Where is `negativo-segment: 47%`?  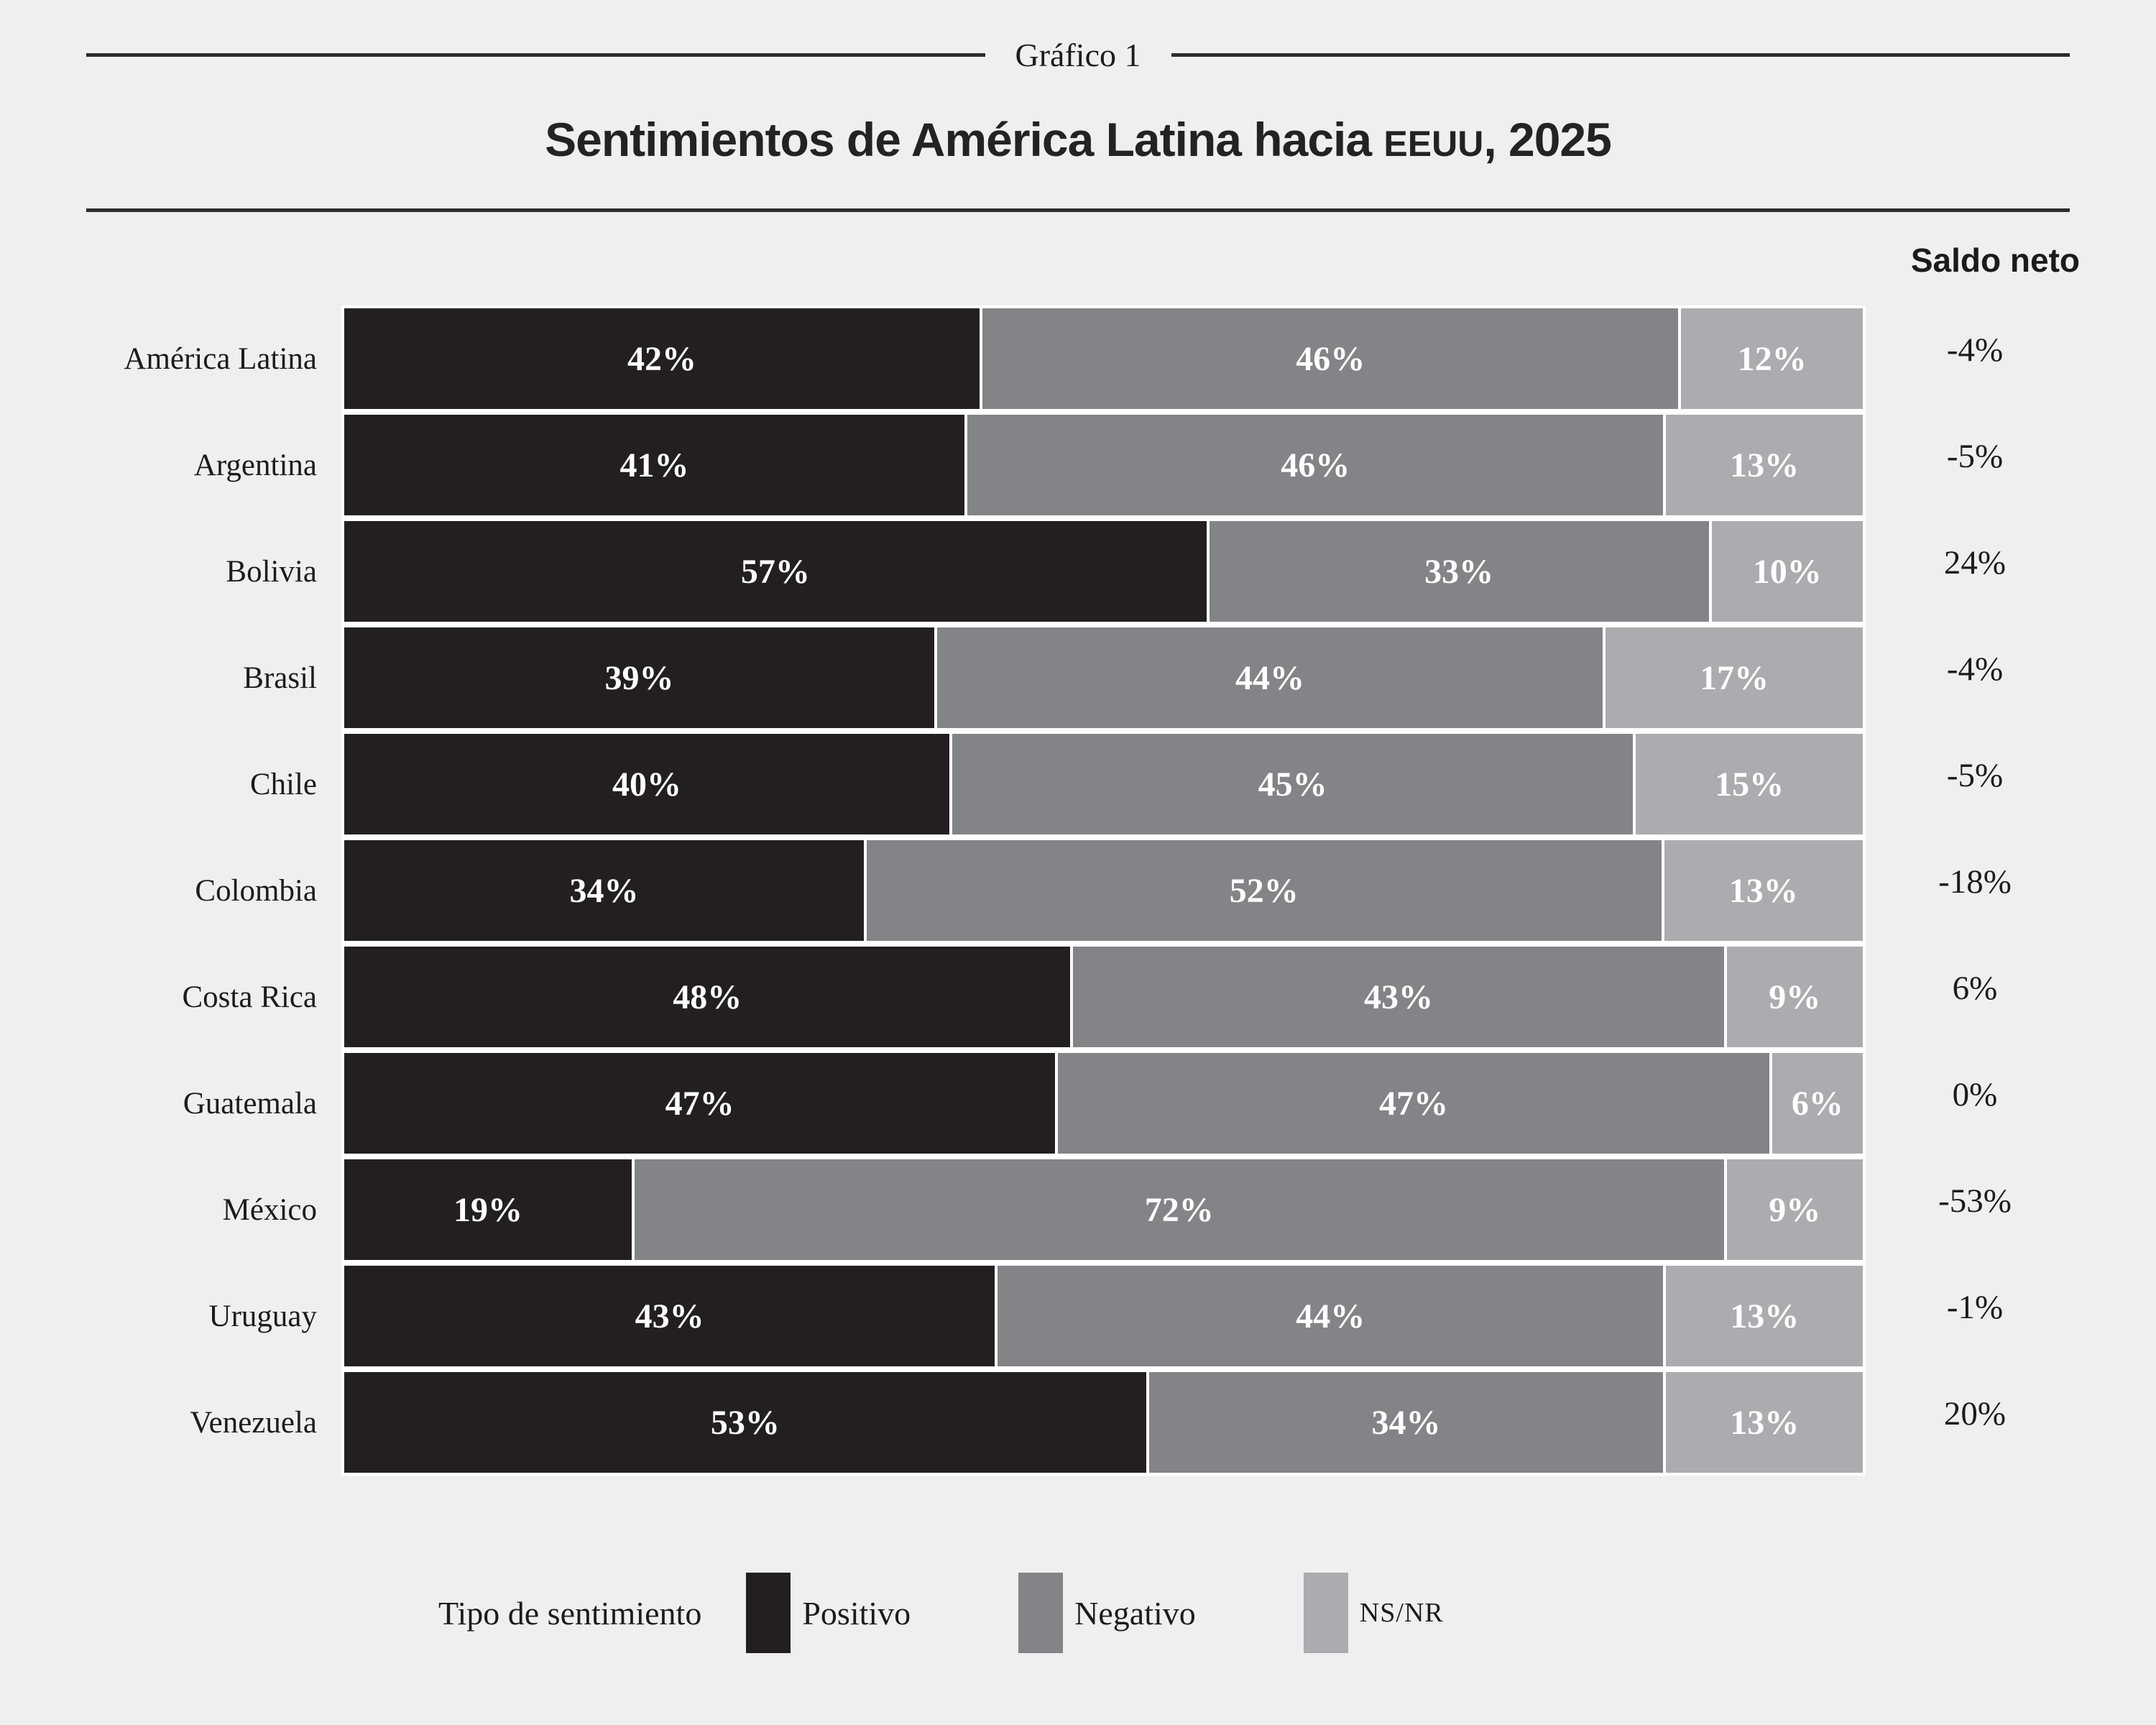 negativo-segment: 47% is located at coordinates (1413, 1103).